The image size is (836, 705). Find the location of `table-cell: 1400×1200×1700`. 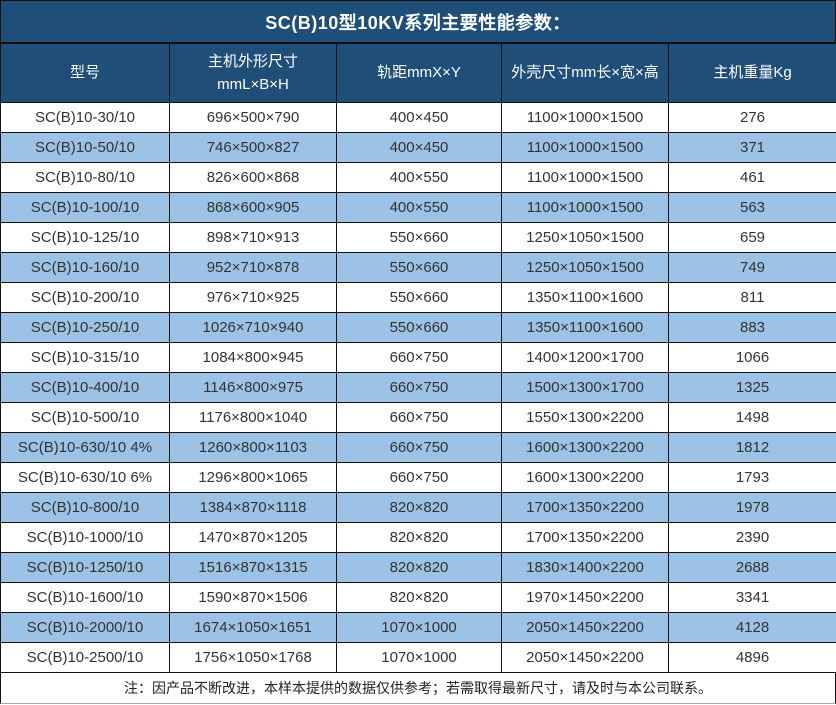

table-cell: 1400×1200×1700 is located at coordinates (585, 358).